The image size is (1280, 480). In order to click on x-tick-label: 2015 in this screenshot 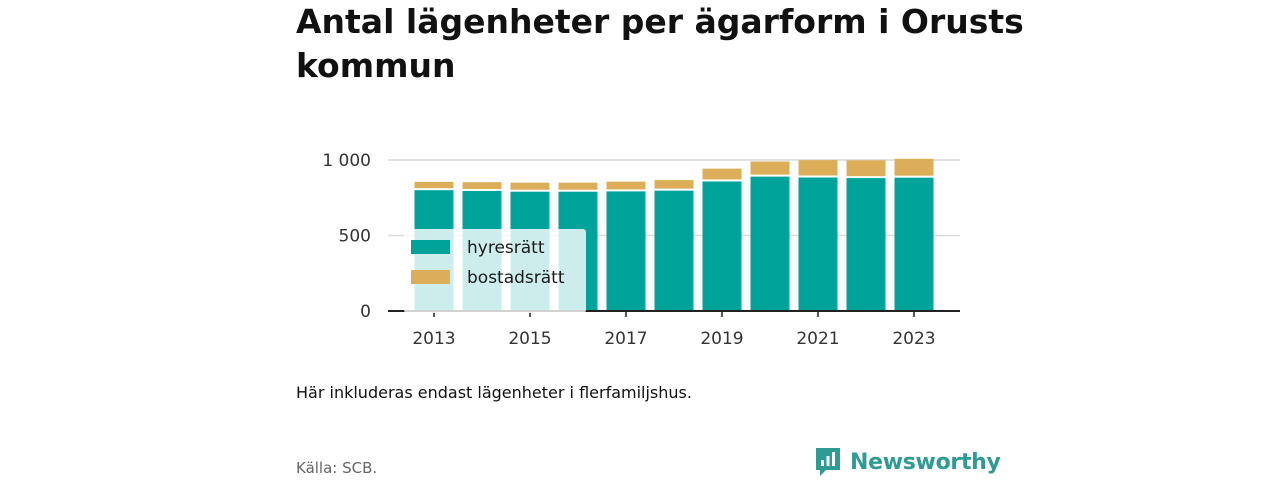, I will do `click(529, 339)`.